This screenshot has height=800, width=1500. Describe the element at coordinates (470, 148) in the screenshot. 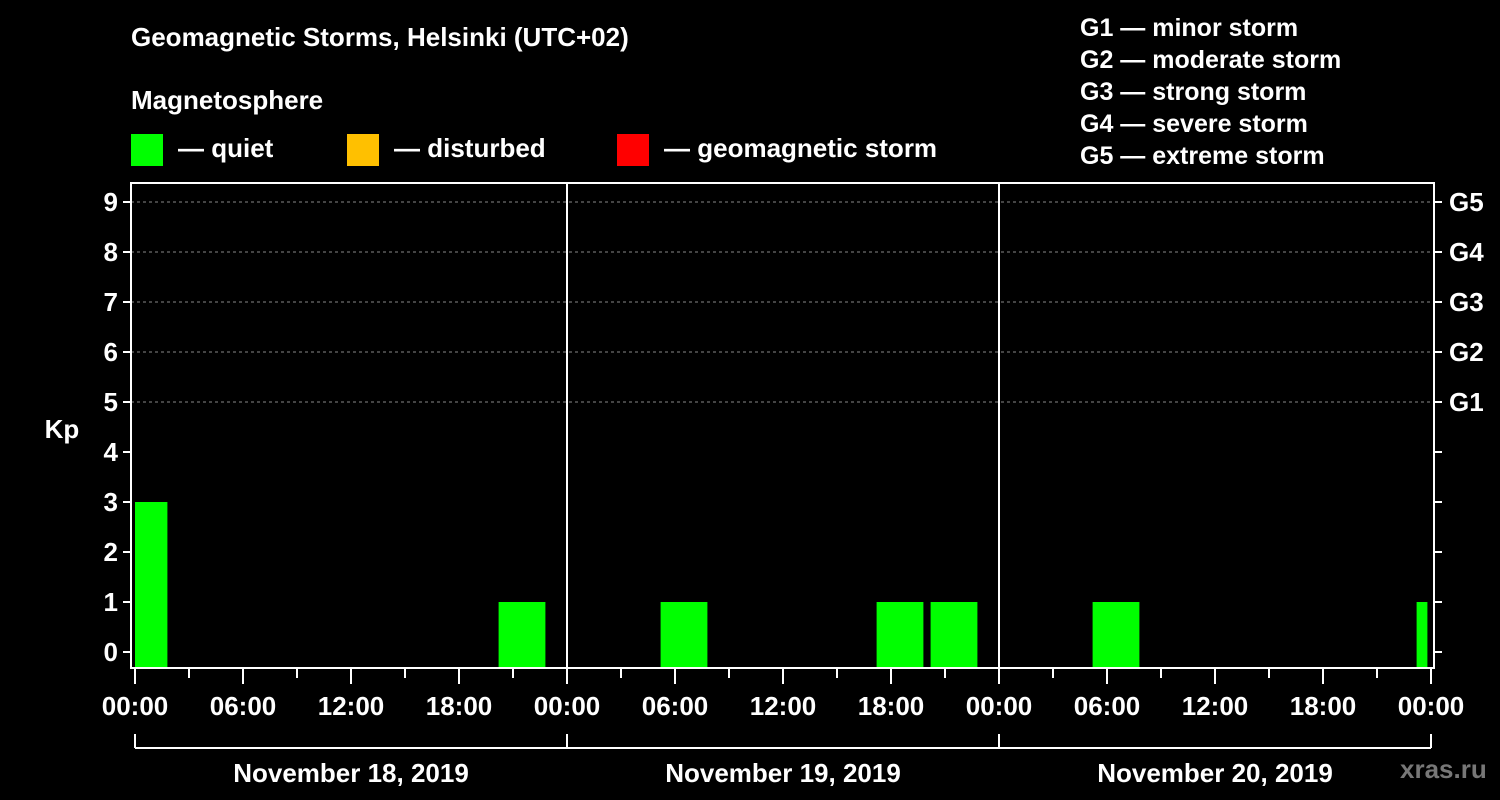

I see `legend-label-disturbed: — disturbed` at that location.